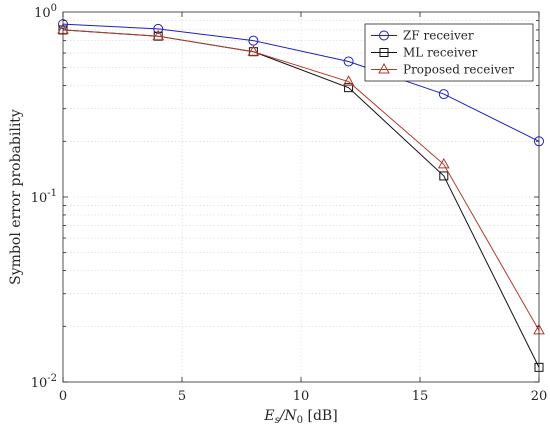 This screenshot has width=550, height=440. Describe the element at coordinates (438, 36) in the screenshot. I see `legend-label: ZF receiver` at that location.